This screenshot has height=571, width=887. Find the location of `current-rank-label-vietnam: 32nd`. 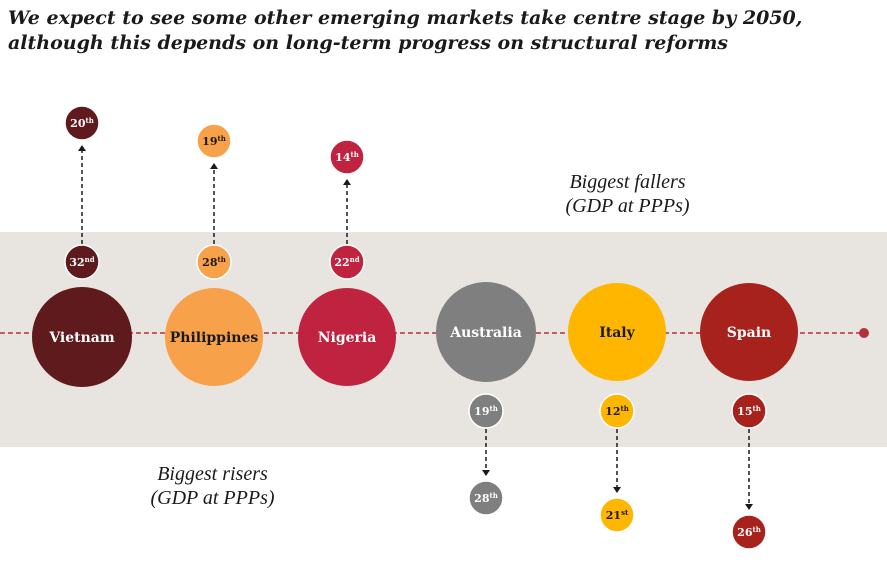

current-rank-label-vietnam: 32nd is located at coordinates (81, 262).